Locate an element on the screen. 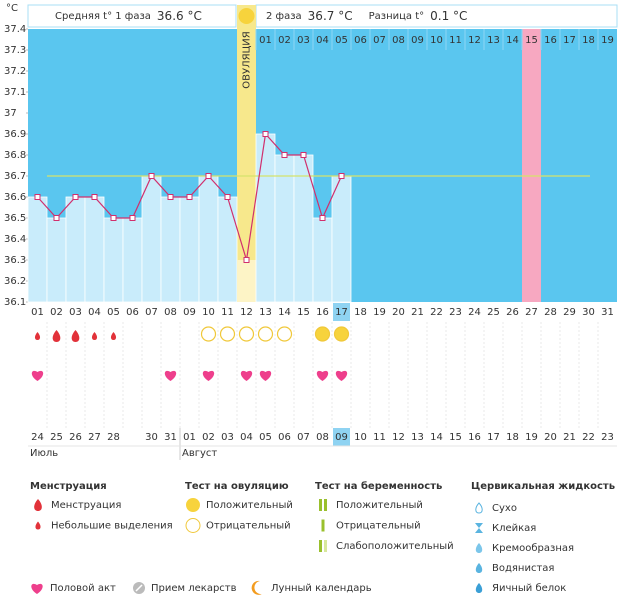 The height and width of the screenshot is (595, 626). y-tick-label: 37 is located at coordinates (10, 113).